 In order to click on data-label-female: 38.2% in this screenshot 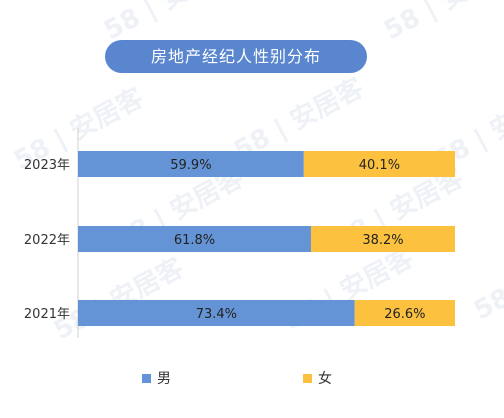, I will do `click(382, 240)`.